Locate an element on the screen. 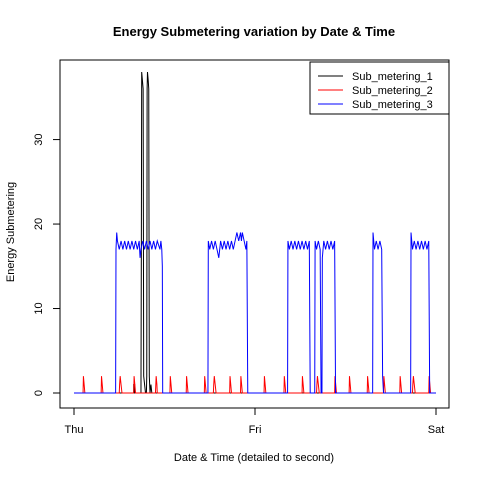 The height and width of the screenshot is (480, 480). legend-box is located at coordinates (379, 88).